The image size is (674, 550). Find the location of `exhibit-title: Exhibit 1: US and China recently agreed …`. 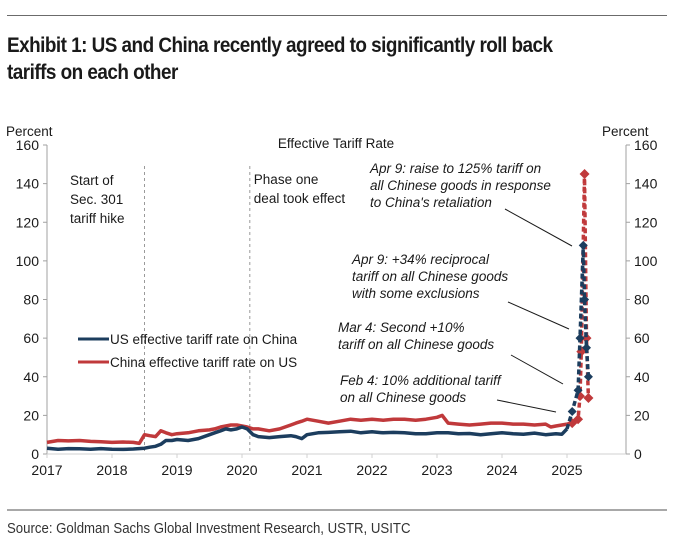

exhibit-title: Exhibit 1: US and China recently agreed … is located at coordinates (297, 59).